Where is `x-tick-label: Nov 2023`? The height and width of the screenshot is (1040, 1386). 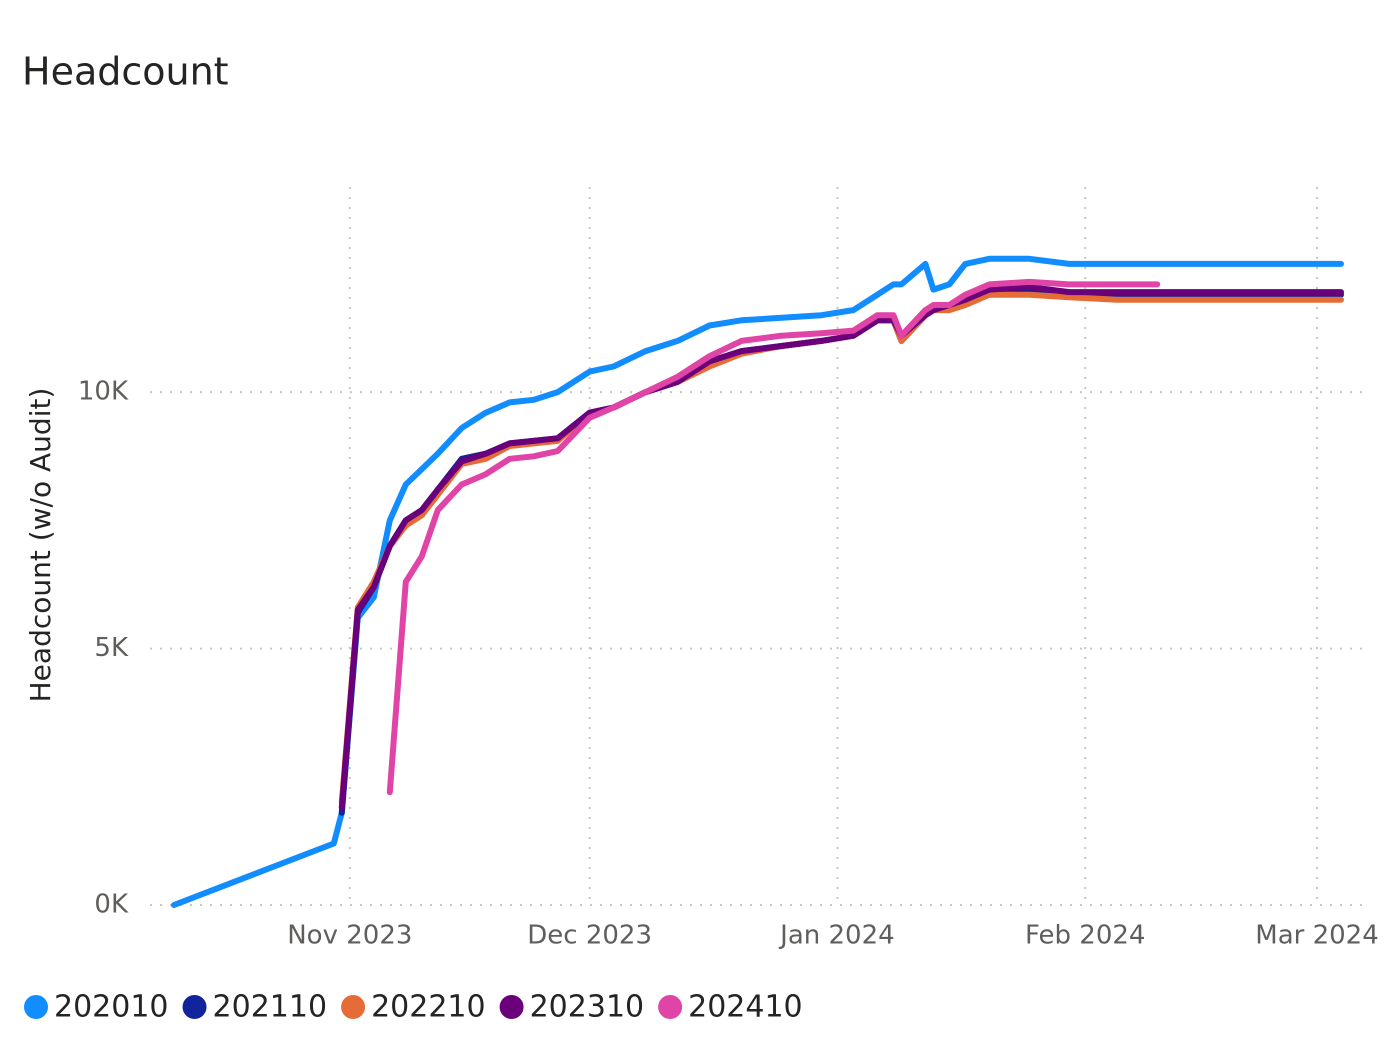 x-tick-label: Nov 2023 is located at coordinates (349, 936).